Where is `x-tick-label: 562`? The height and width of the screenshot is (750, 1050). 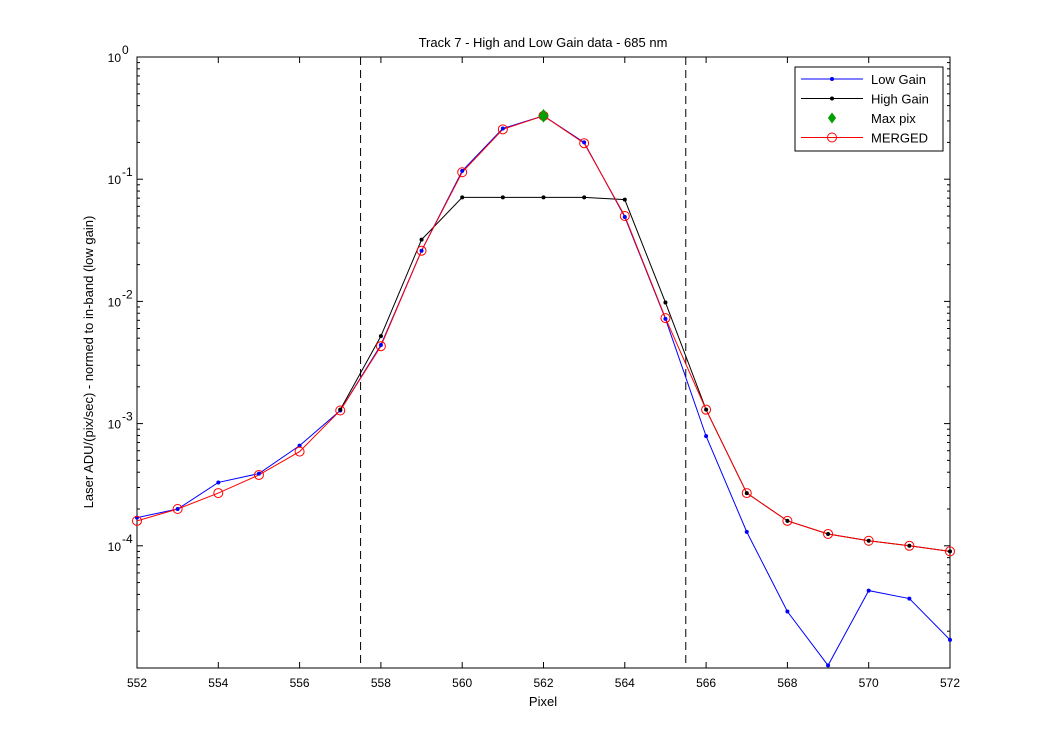
x-tick-label: 562 is located at coordinates (543, 683).